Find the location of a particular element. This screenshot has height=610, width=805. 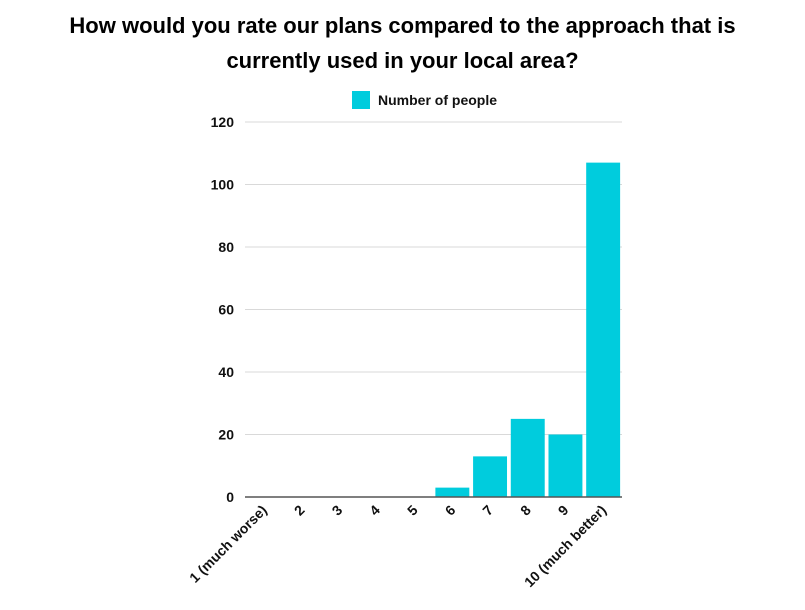

x-tick-label: 8 is located at coordinates (525, 510).